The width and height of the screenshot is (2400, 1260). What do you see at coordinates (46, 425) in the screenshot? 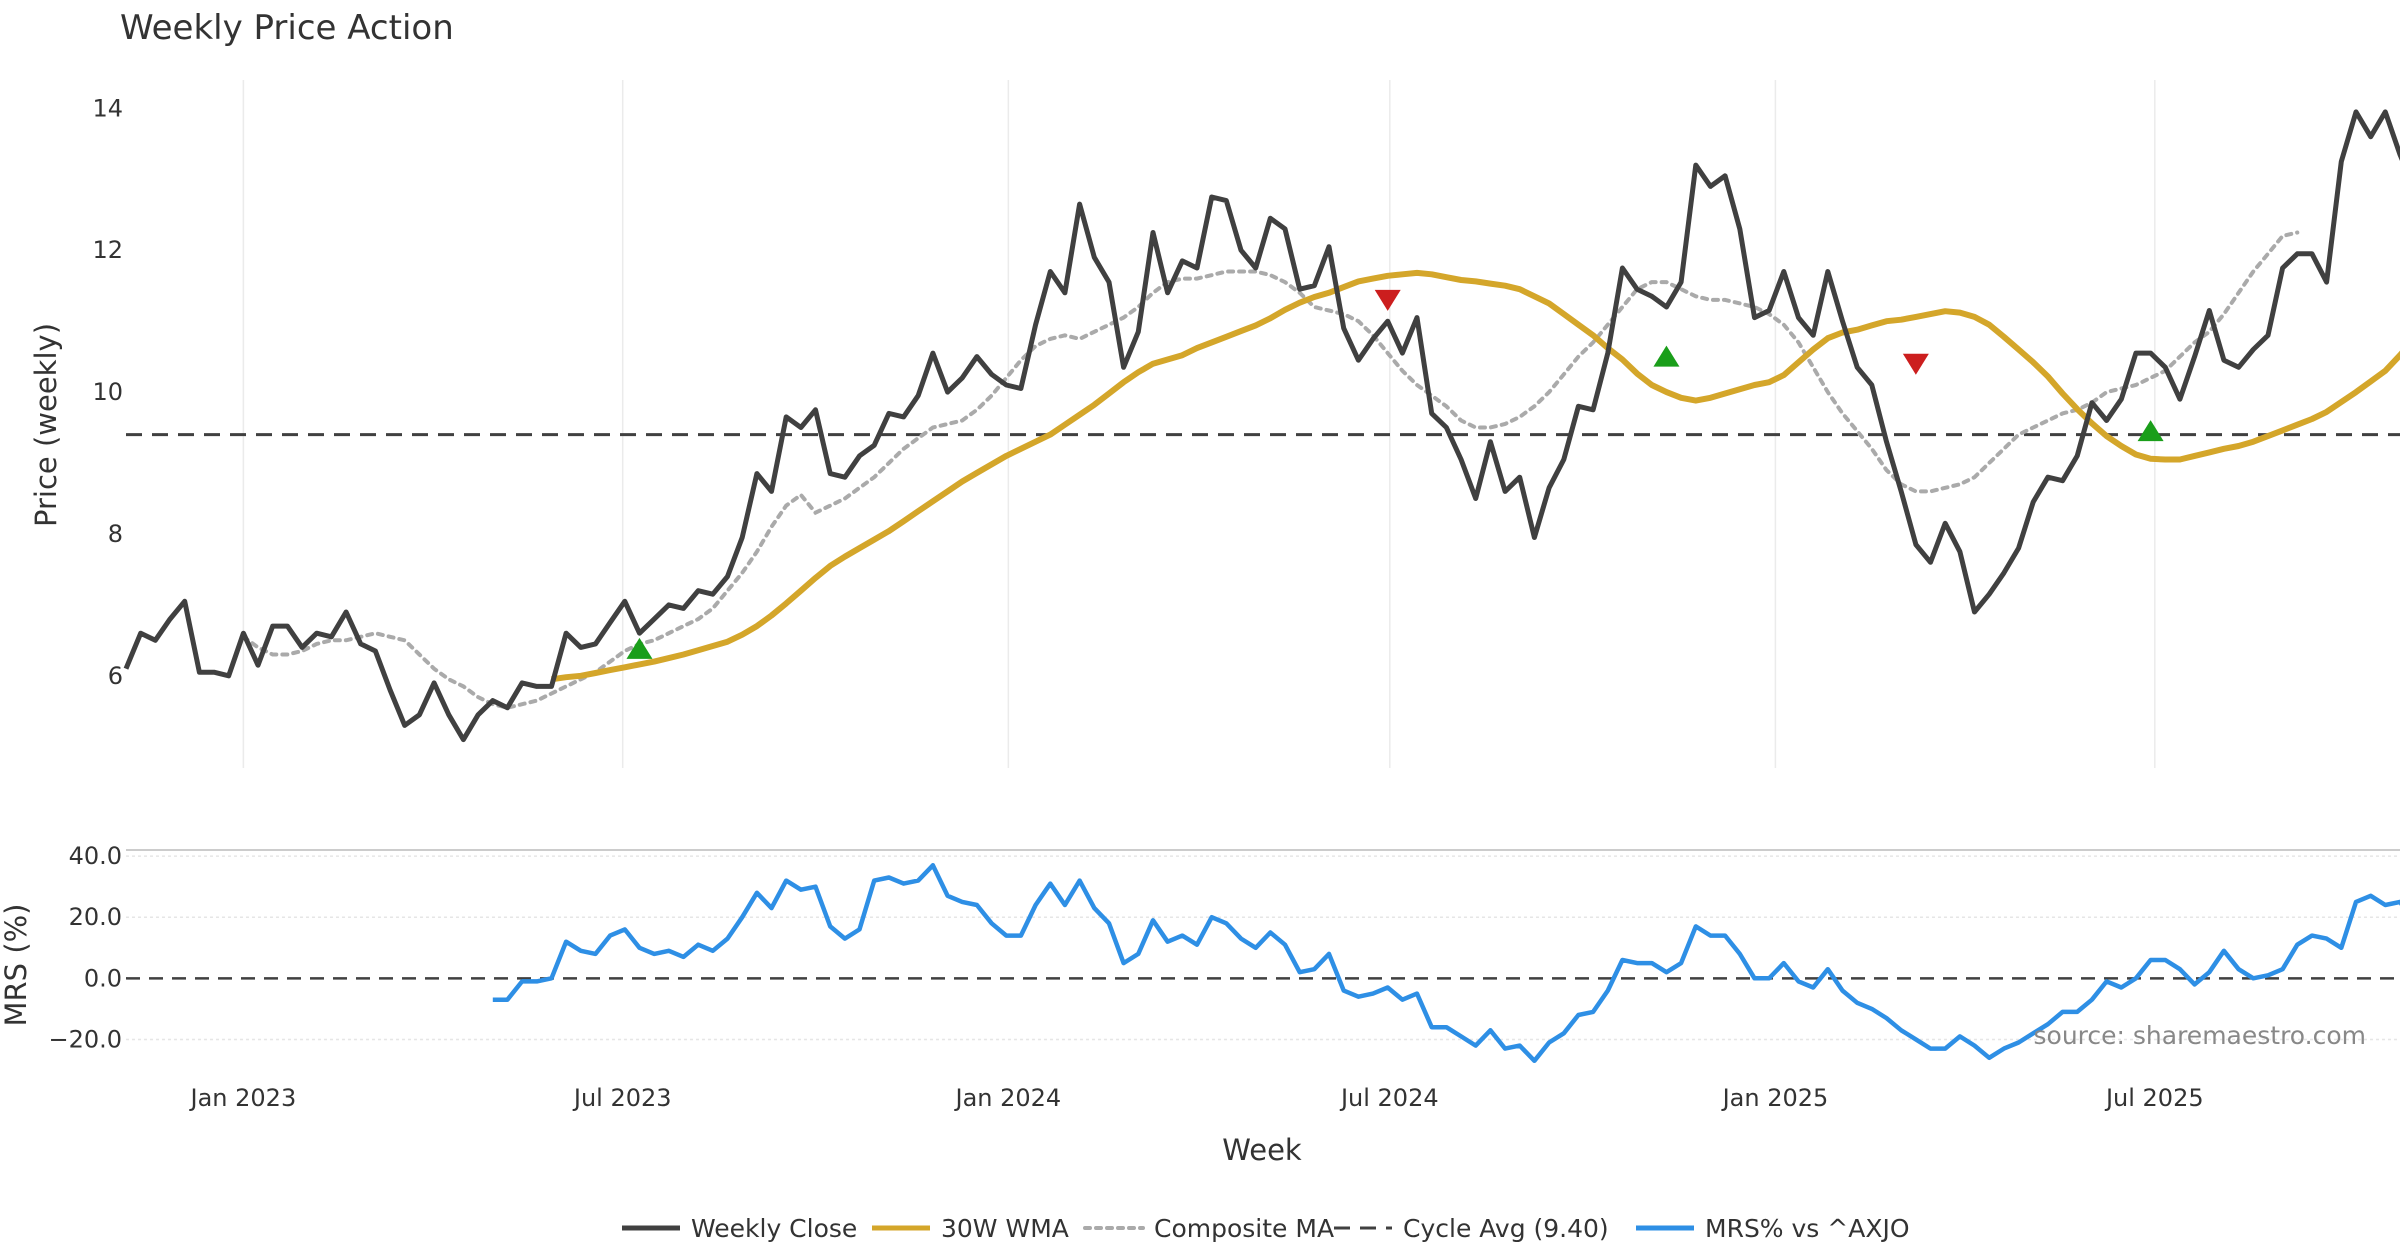
I see `price-y-axis-label: Price (weekly)` at bounding box center [46, 425].